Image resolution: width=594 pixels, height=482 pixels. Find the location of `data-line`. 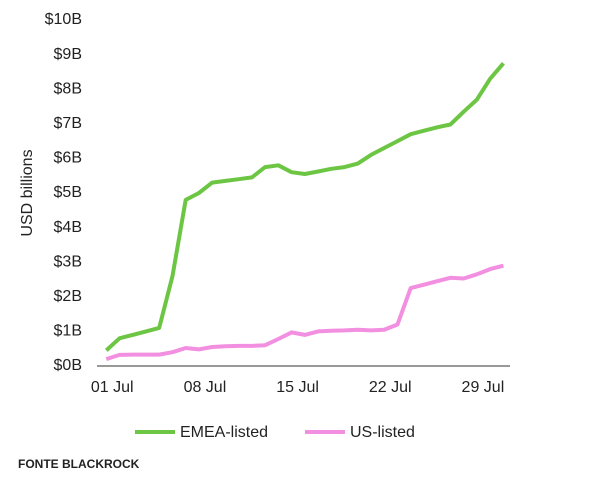

data-line is located at coordinates (304, 312).